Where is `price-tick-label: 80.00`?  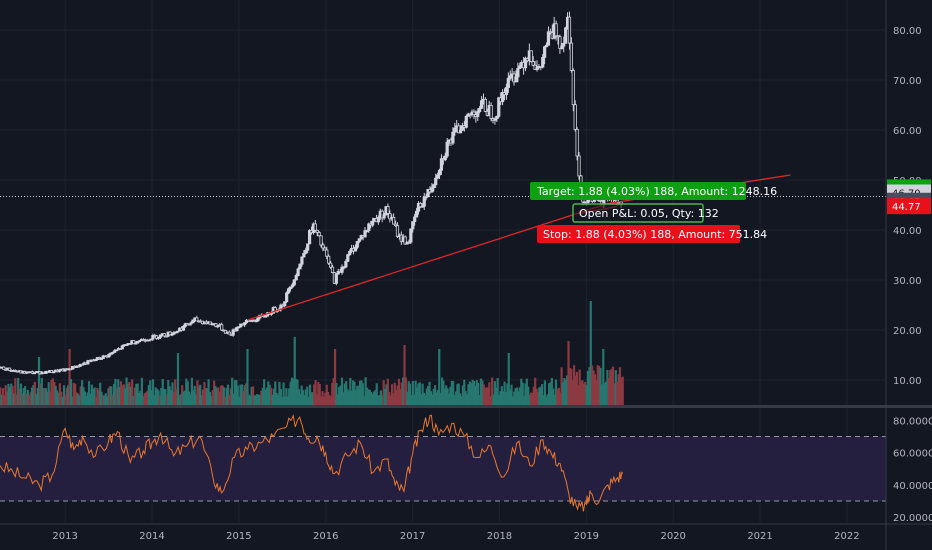
price-tick-label: 80.00 is located at coordinates (907, 31).